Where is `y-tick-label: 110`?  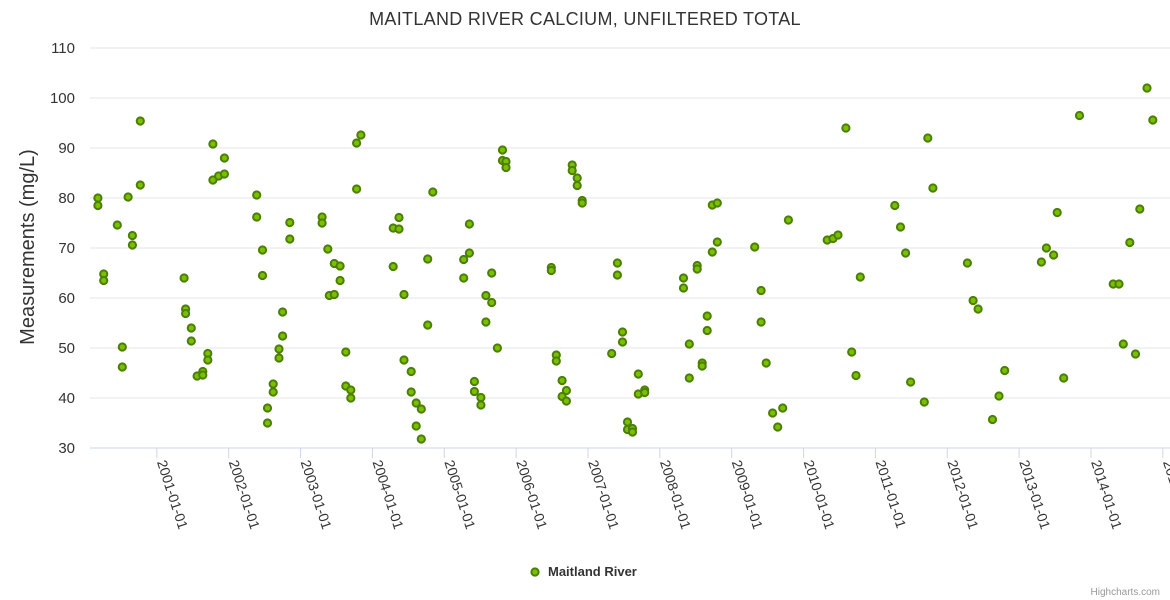
y-tick-label: 110 is located at coordinates (63, 48).